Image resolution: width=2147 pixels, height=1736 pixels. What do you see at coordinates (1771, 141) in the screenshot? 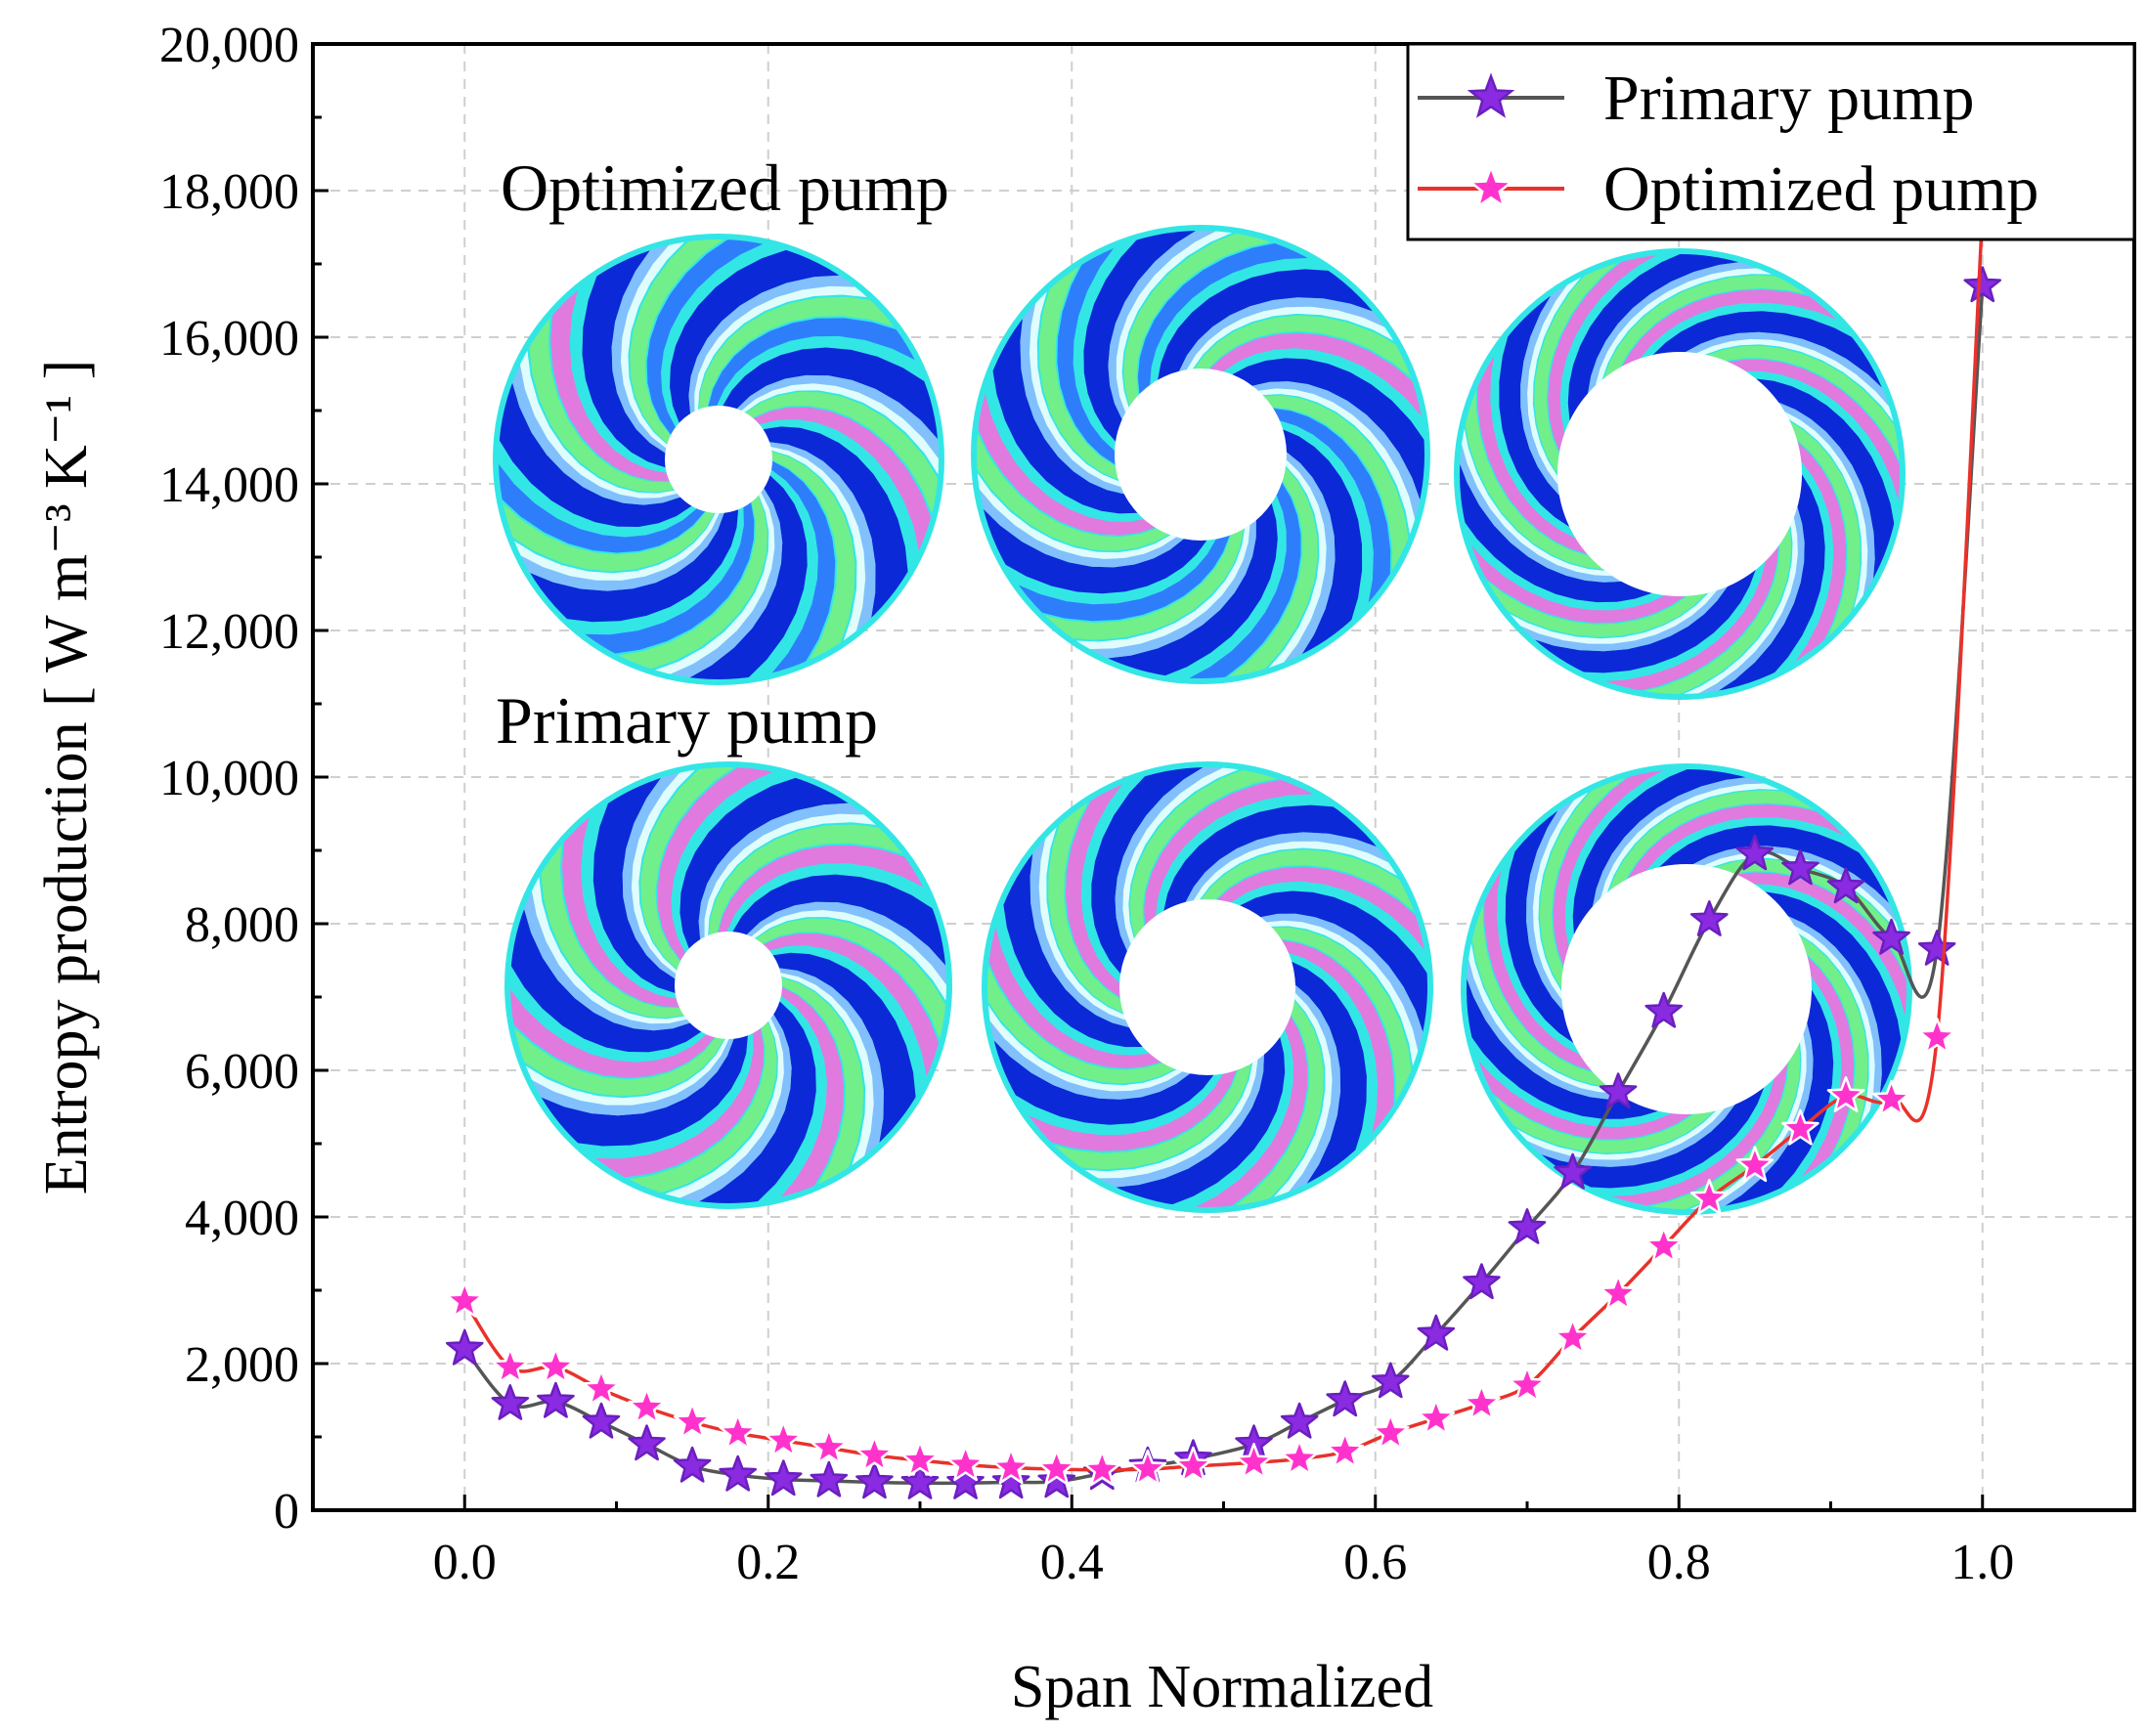
I see `legend: Primary pump Optimized pump` at bounding box center [1771, 141].